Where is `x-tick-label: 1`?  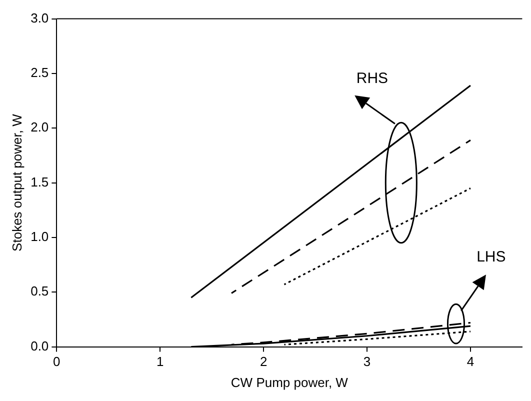 x-tick-label: 1 is located at coordinates (160, 362).